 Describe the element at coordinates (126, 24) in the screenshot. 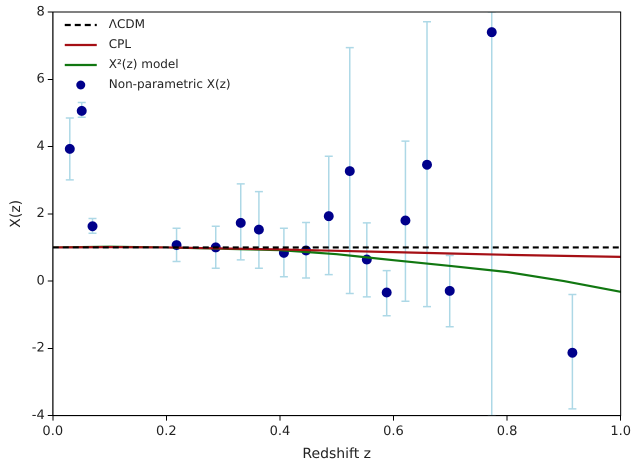

I see `legend-label: ΛCDM` at that location.